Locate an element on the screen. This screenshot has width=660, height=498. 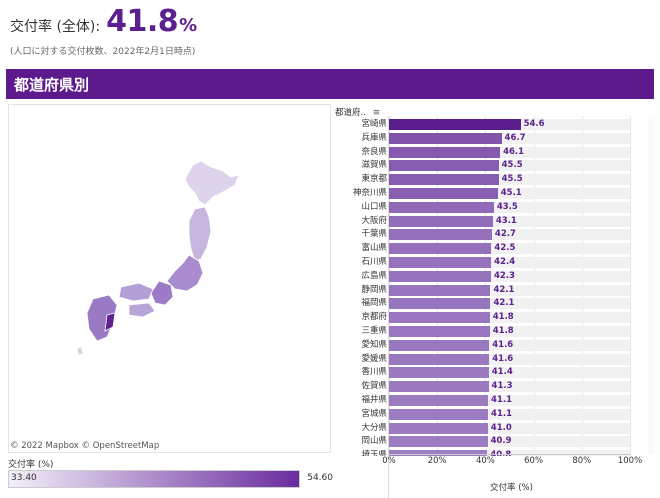
bar-row: 岡山県 40.9 is located at coordinates (482, 441).